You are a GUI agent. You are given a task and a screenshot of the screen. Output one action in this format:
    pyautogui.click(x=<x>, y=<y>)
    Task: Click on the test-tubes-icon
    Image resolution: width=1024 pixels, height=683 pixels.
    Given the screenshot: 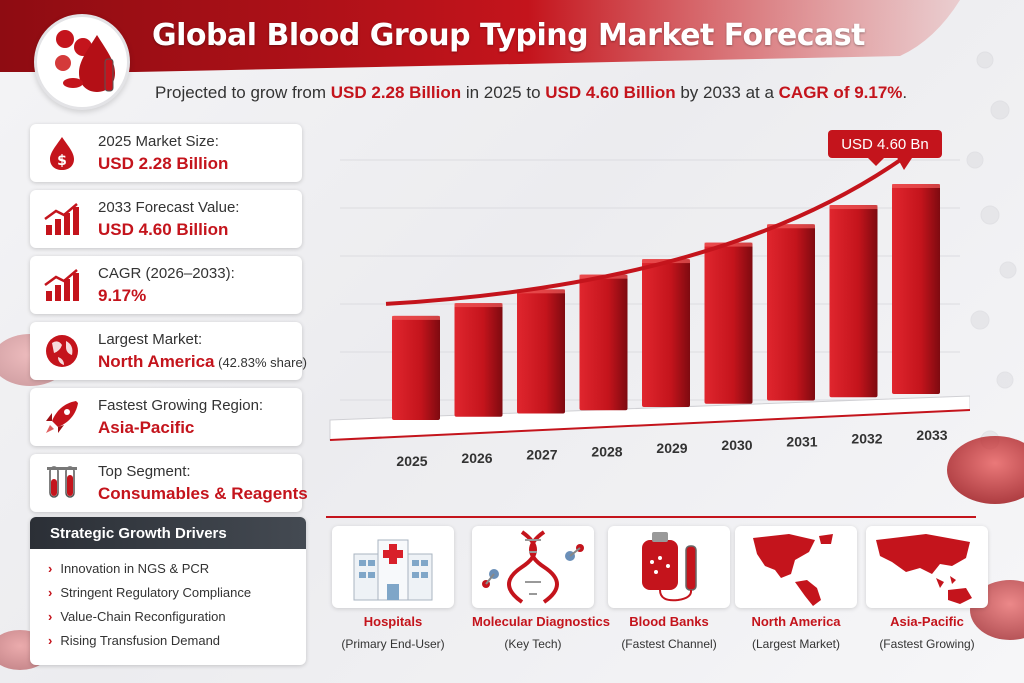 What is the action you would take?
    pyautogui.click(x=62, y=482)
    